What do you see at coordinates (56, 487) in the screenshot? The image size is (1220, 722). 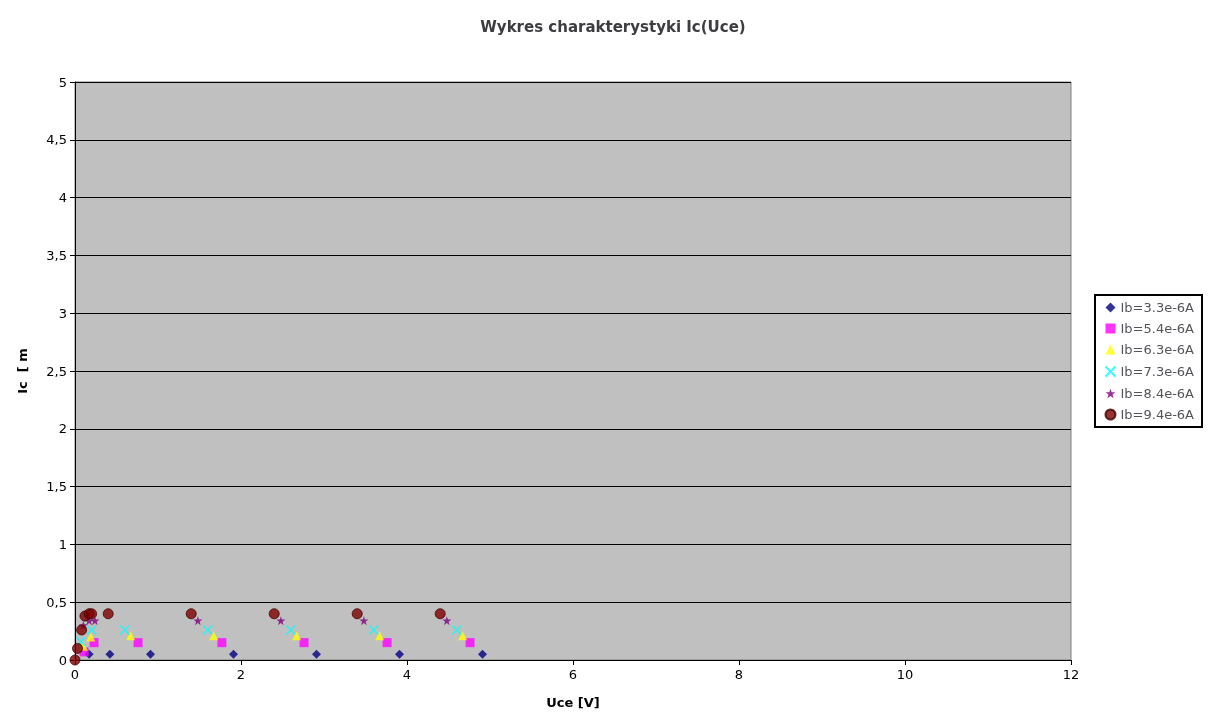 I see `y-tick-label: 1,5` at bounding box center [56, 487].